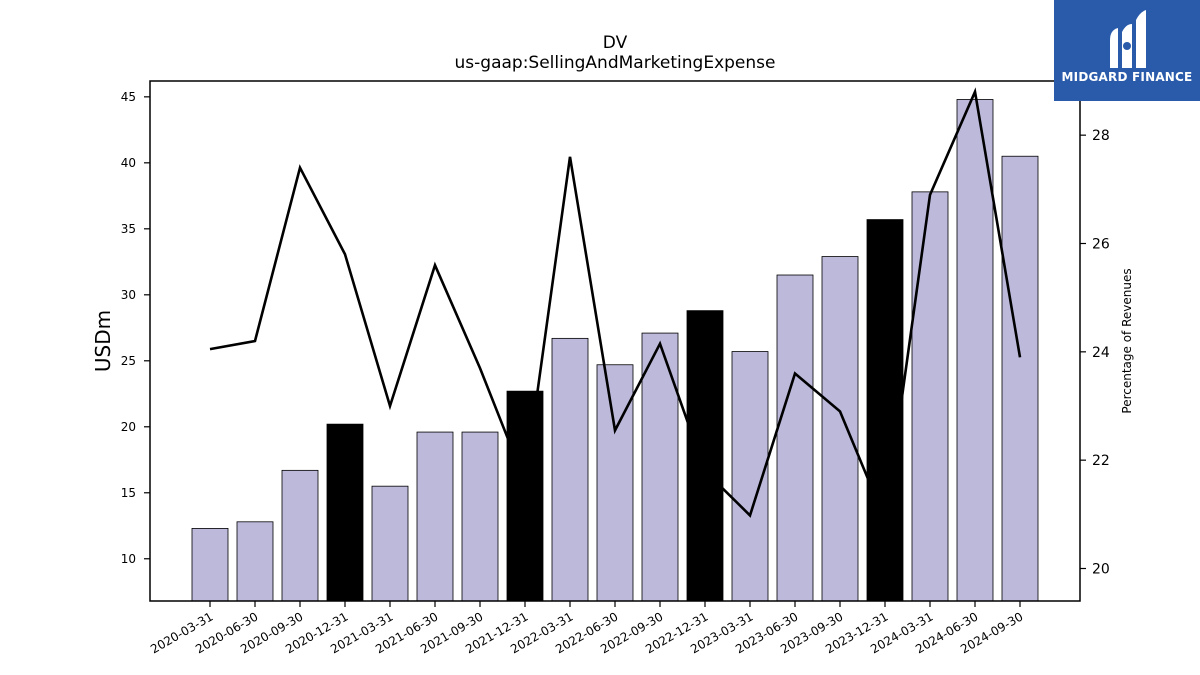 Image resolution: width=1200 pixels, height=675 pixels. What do you see at coordinates (1101, 353) in the screenshot?
I see `y2-tick-label: 24` at bounding box center [1101, 353].